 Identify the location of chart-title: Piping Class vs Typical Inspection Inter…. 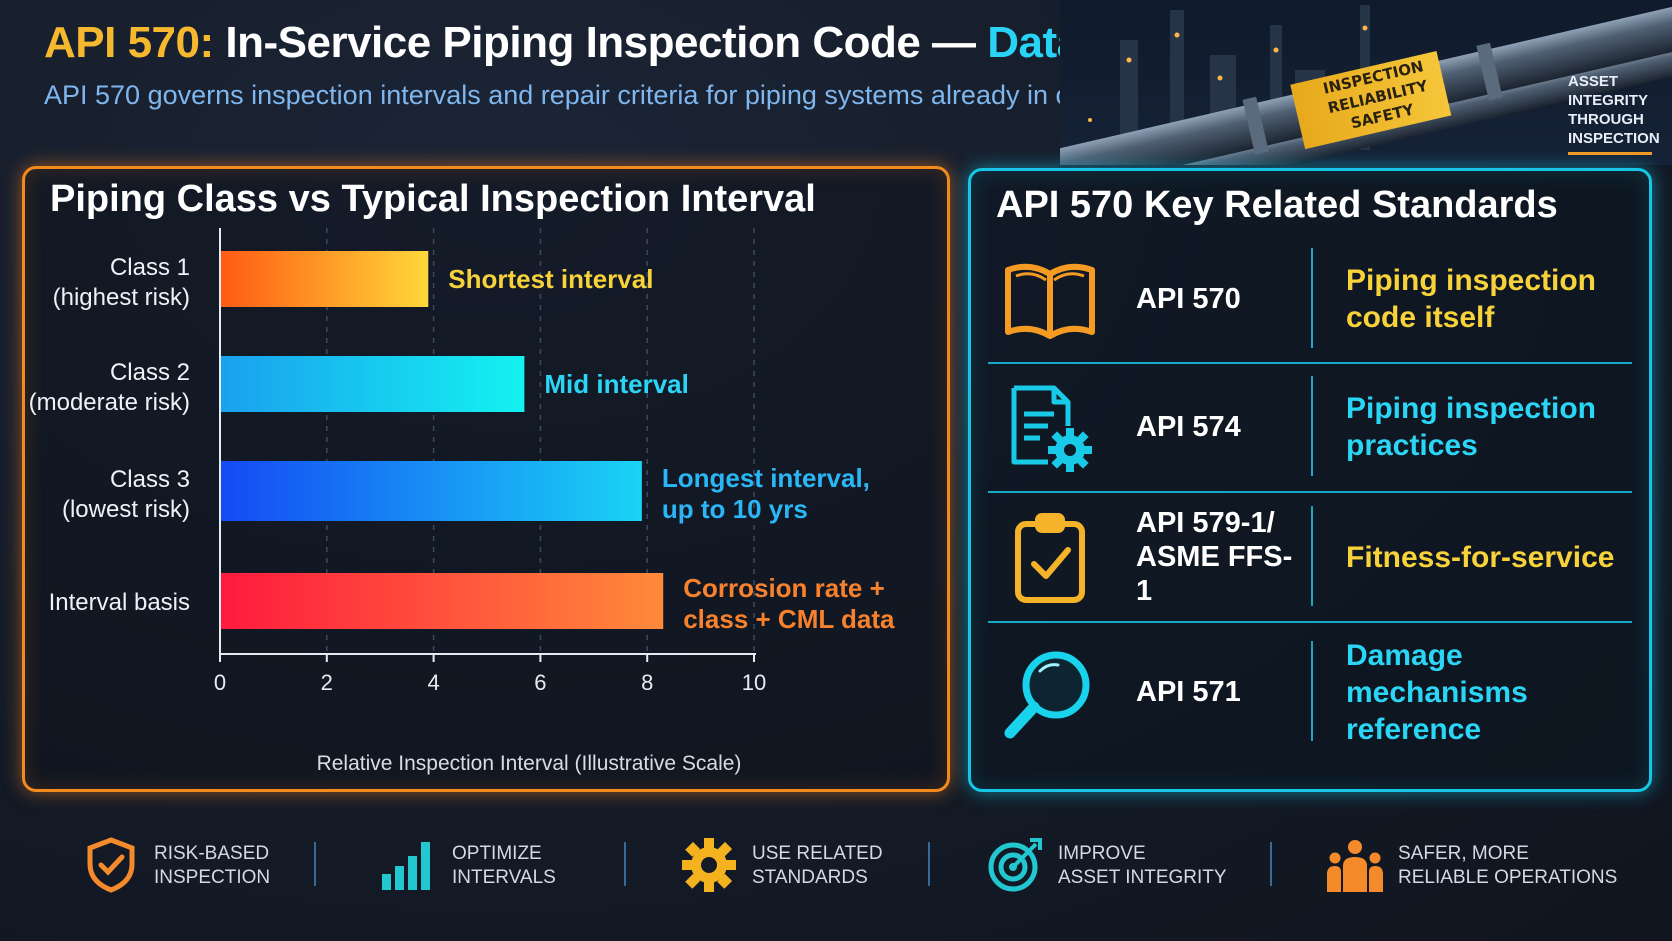
(433, 199).